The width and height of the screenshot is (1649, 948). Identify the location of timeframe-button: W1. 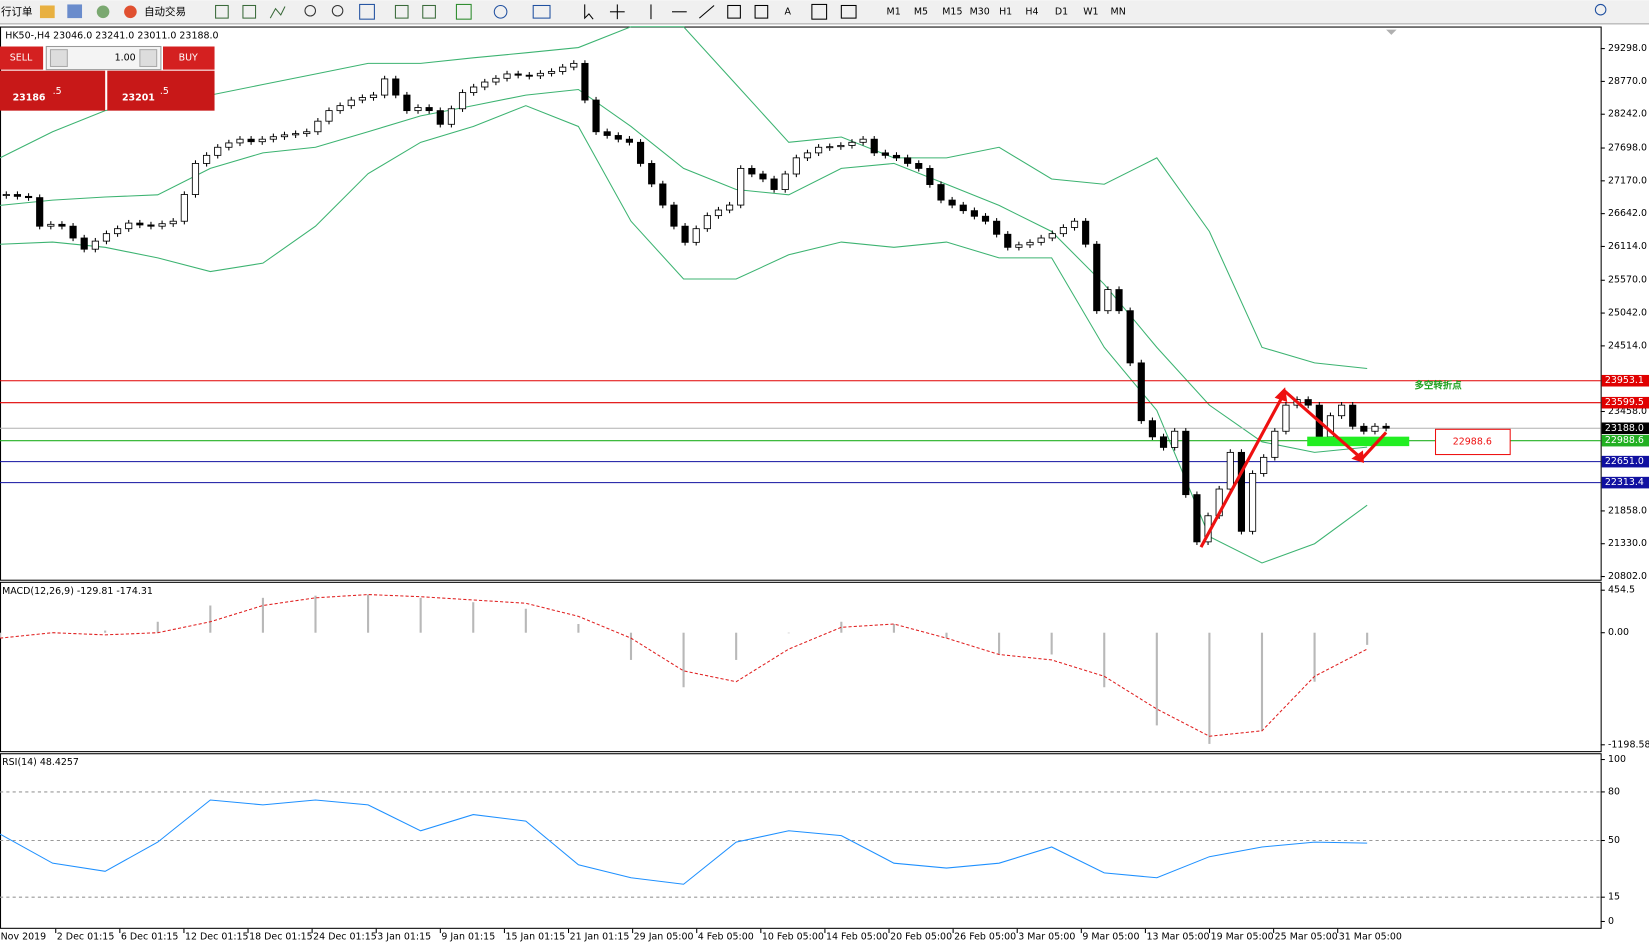
(1090, 11).